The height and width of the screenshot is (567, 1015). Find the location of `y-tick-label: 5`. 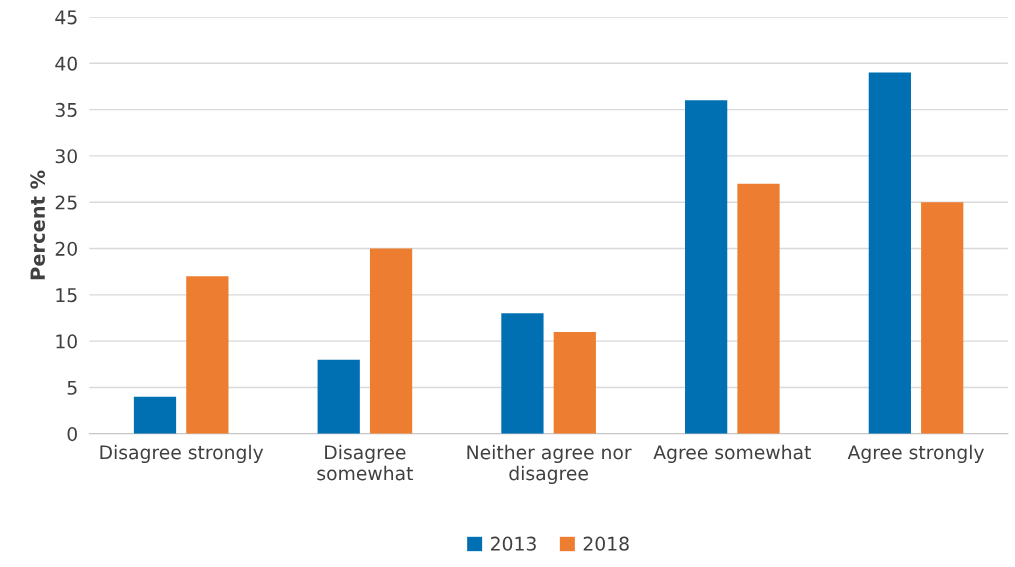

y-tick-label: 5 is located at coordinates (72, 387).